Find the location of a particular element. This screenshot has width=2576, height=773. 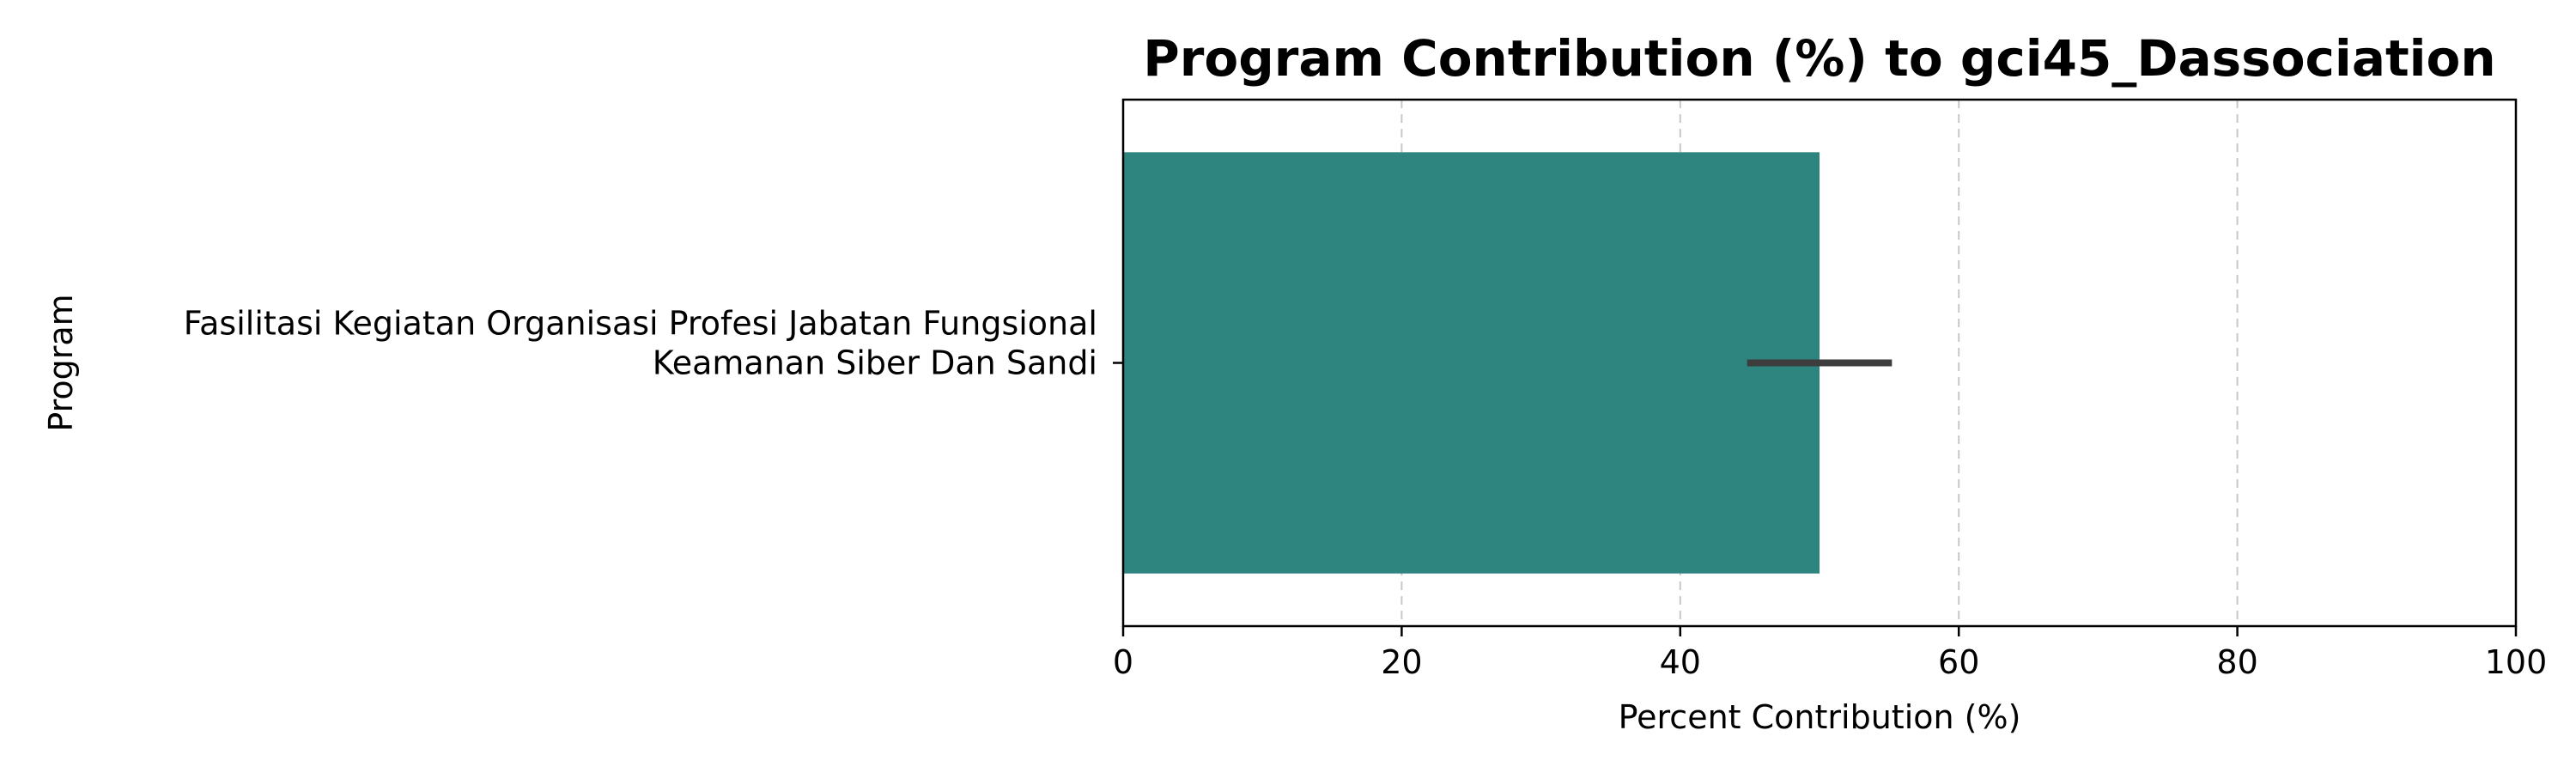

y-axis-label: Program is located at coordinates (61, 362).